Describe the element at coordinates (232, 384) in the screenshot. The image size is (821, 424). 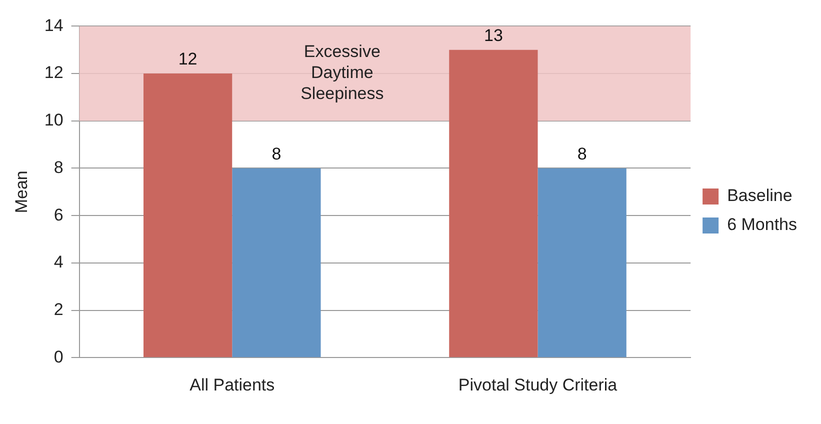
I see `x-tick-label: All Patients` at that location.